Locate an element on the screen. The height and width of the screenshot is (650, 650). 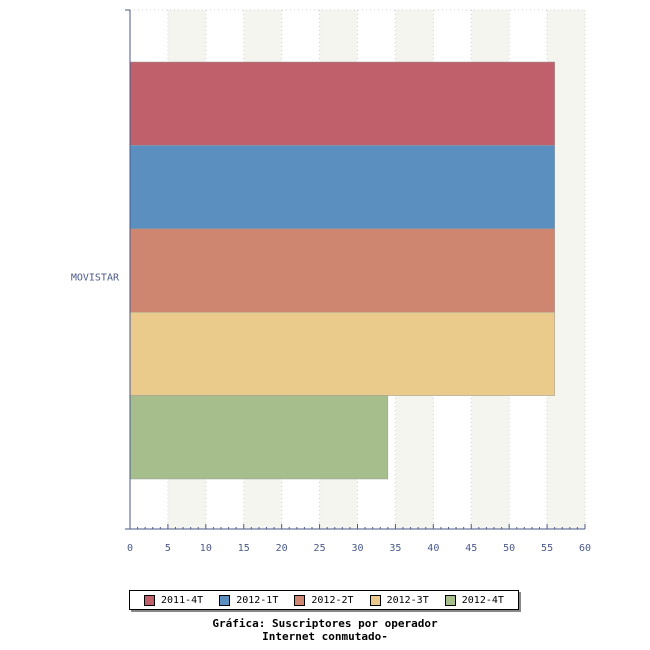
category-labels: MOVISTAR is located at coordinates (95, 278).